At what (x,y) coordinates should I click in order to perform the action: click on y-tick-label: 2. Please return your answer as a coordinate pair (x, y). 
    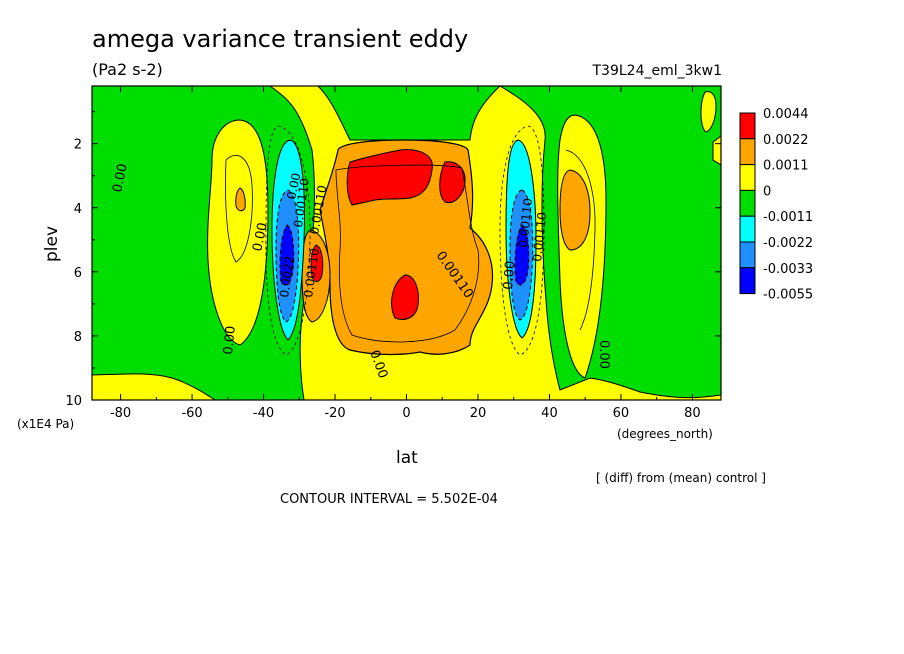
    Looking at the image, I should click on (78, 145).